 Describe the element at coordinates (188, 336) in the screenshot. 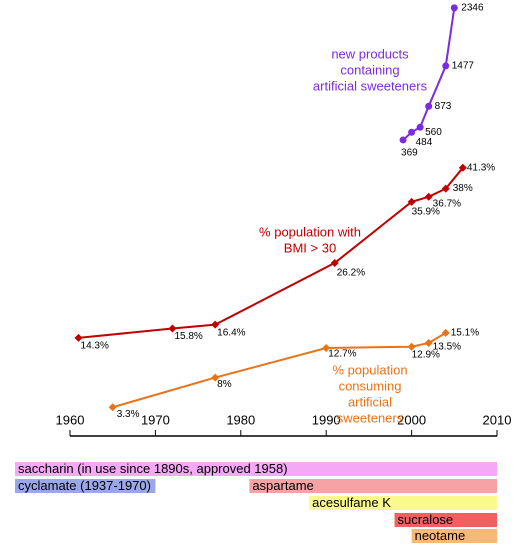

I see `value-label: 15.8%` at that location.